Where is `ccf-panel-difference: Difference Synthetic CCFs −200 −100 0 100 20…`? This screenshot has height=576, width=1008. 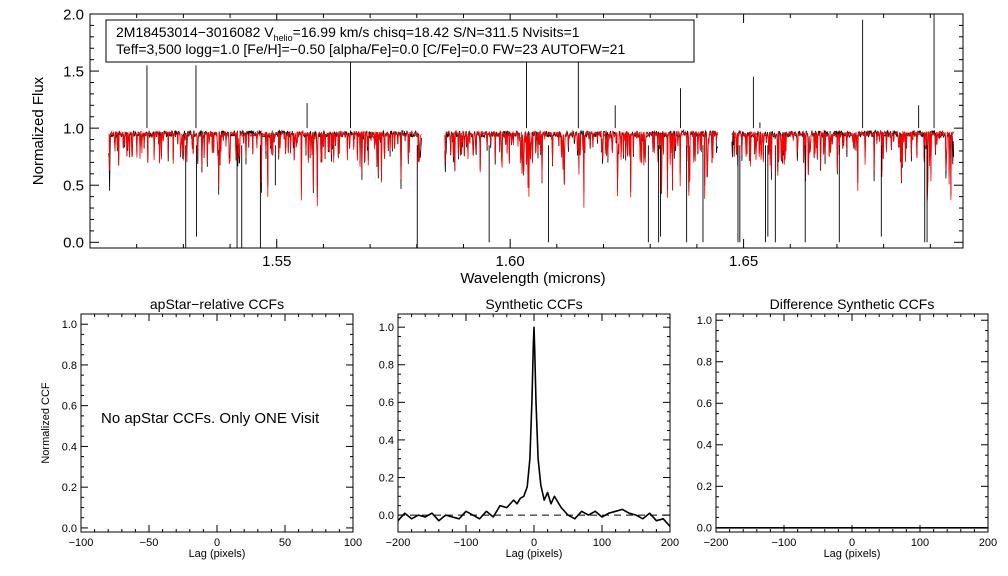
ccf-panel-difference: Difference Synthetic CCFs −200 −100 0 100 20… is located at coordinates (847, 428).